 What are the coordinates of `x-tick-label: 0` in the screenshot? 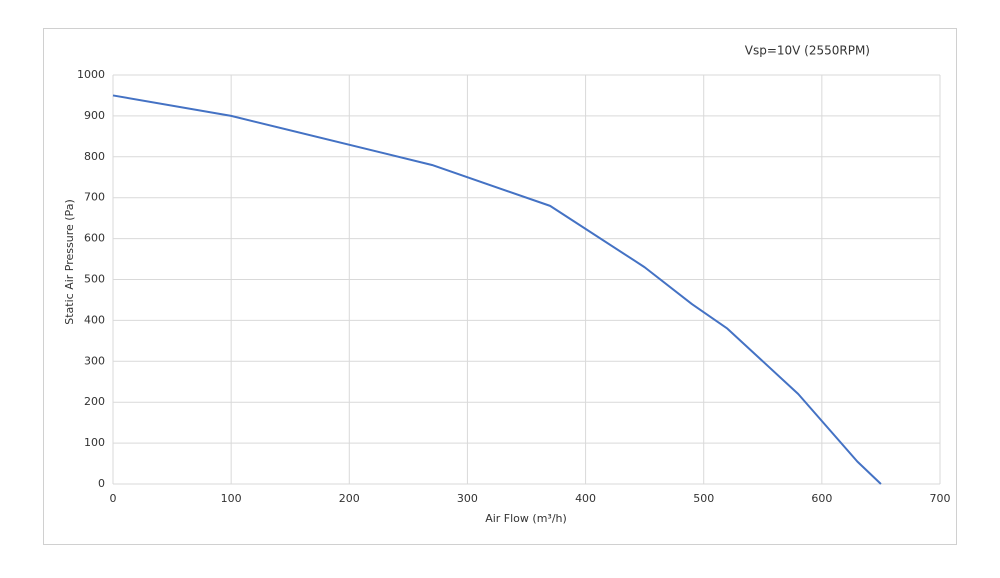 It's located at (113, 498).